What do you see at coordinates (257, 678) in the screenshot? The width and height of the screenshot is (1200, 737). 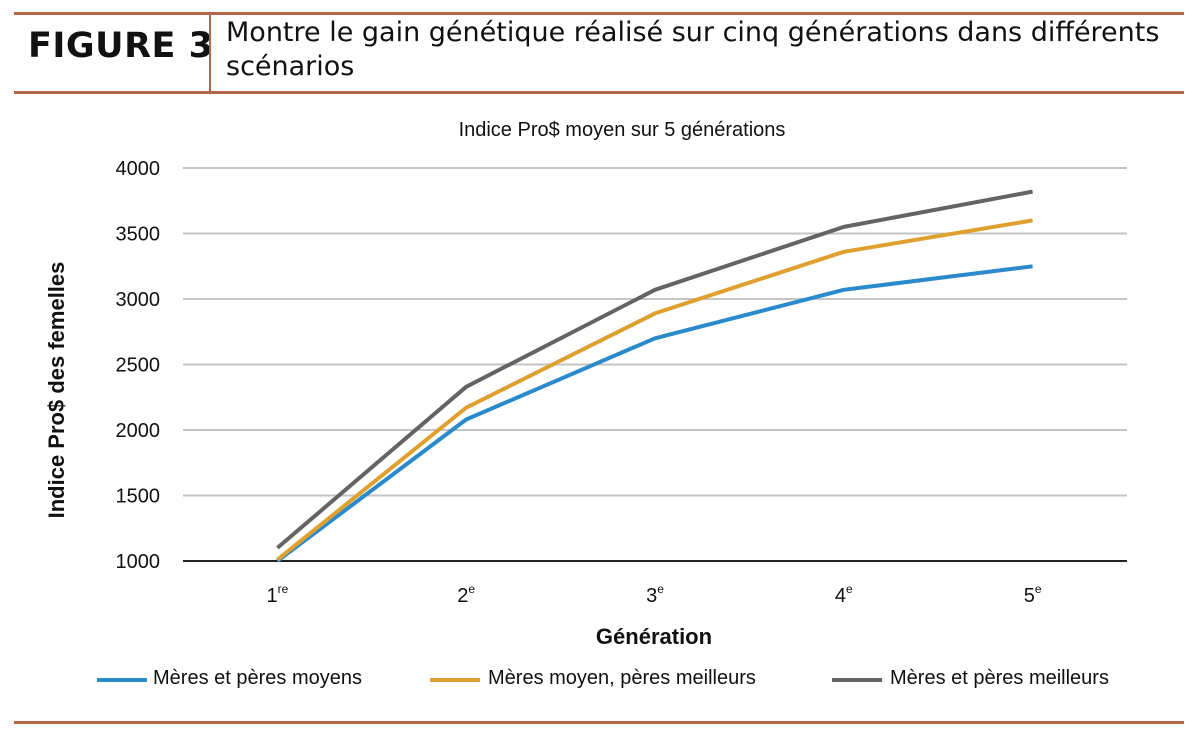 I see `legend-label-1: Mères et pères moyens` at bounding box center [257, 678].